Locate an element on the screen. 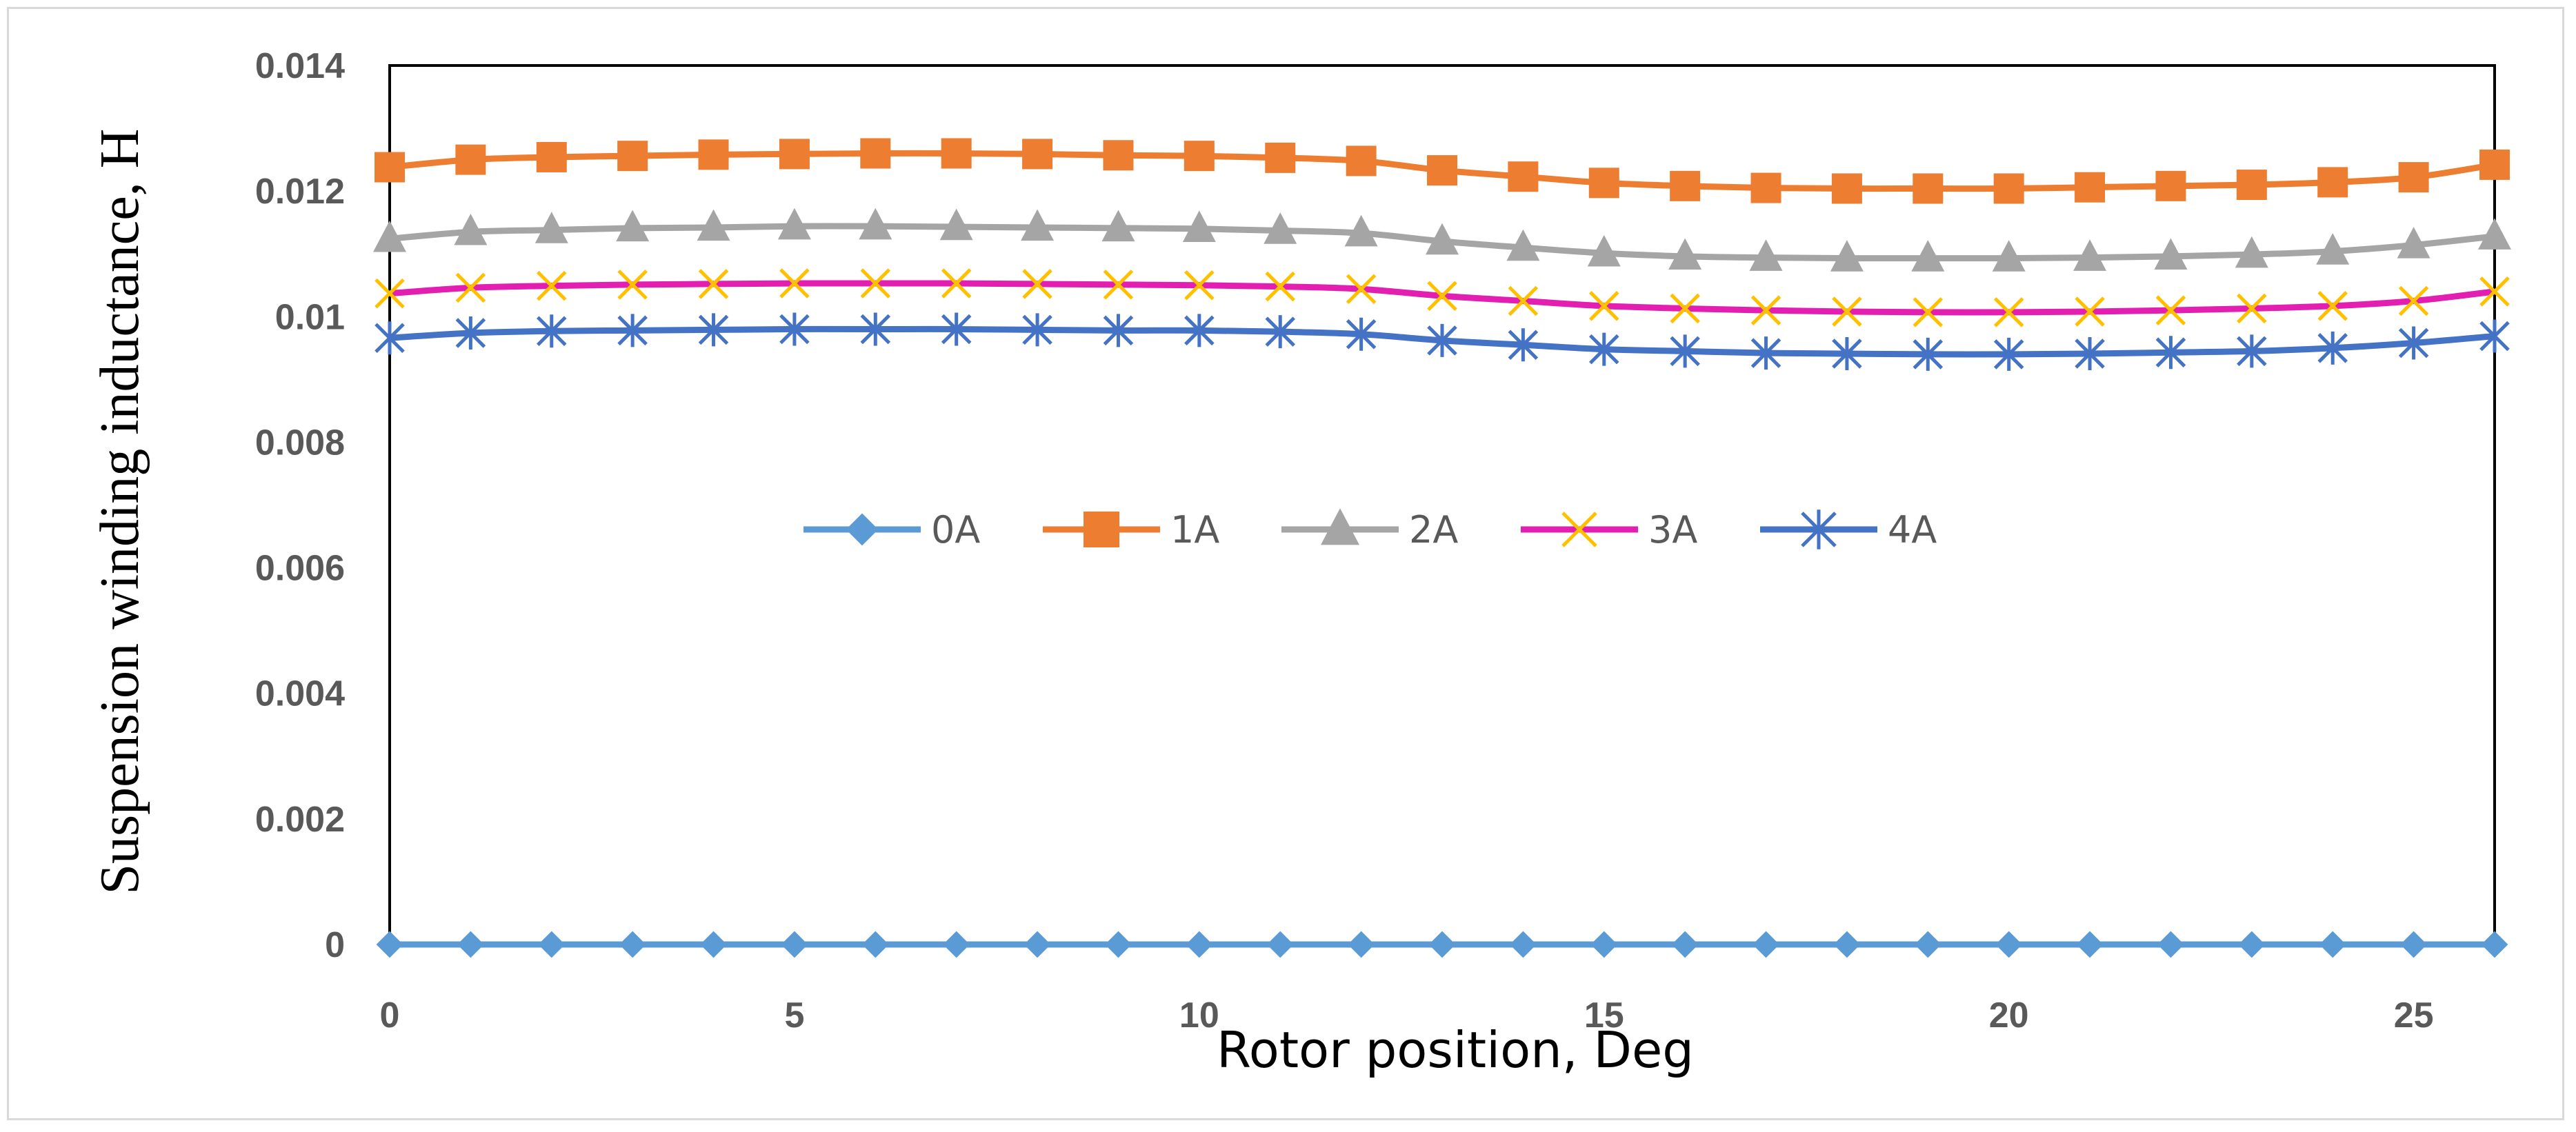 This screenshot has height=1132, width=2576. legend-item-2a: 2A is located at coordinates (1369, 530).